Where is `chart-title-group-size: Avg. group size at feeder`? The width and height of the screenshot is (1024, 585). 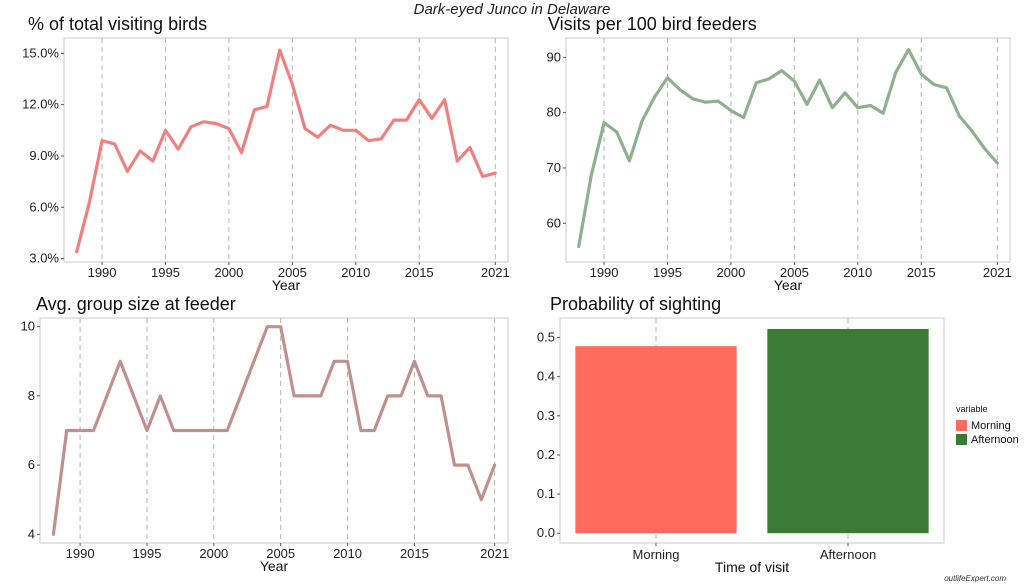
chart-title-group-size: Avg. group size at feeder is located at coordinates (136, 304).